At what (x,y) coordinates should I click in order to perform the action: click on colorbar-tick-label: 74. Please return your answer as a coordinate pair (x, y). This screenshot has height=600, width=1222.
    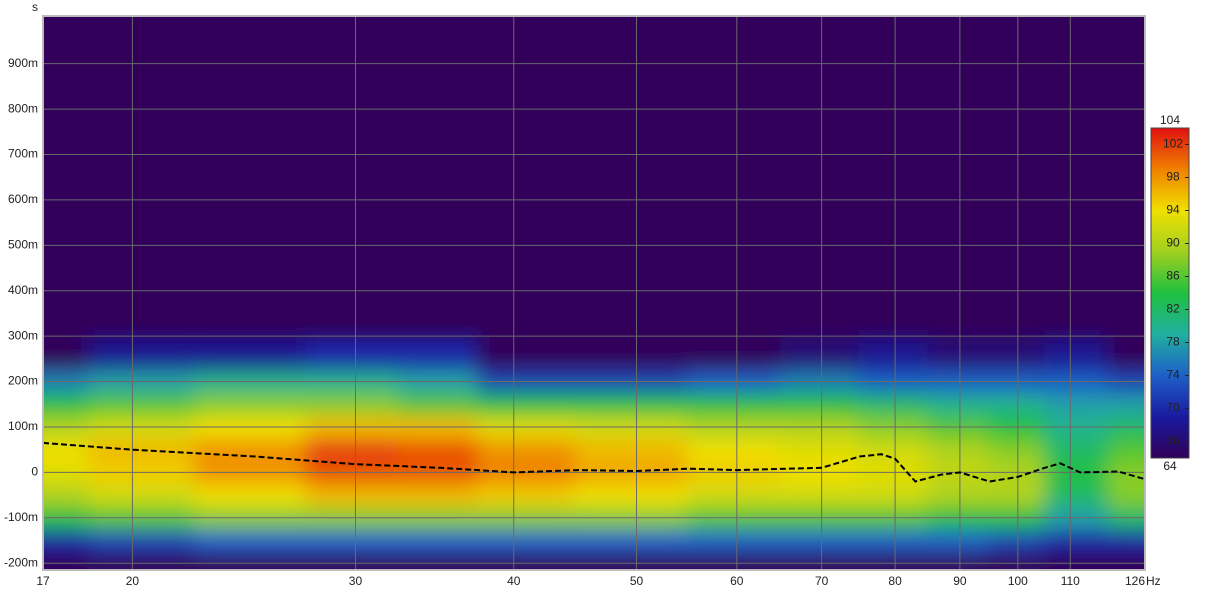
    Looking at the image, I should click on (1173, 375).